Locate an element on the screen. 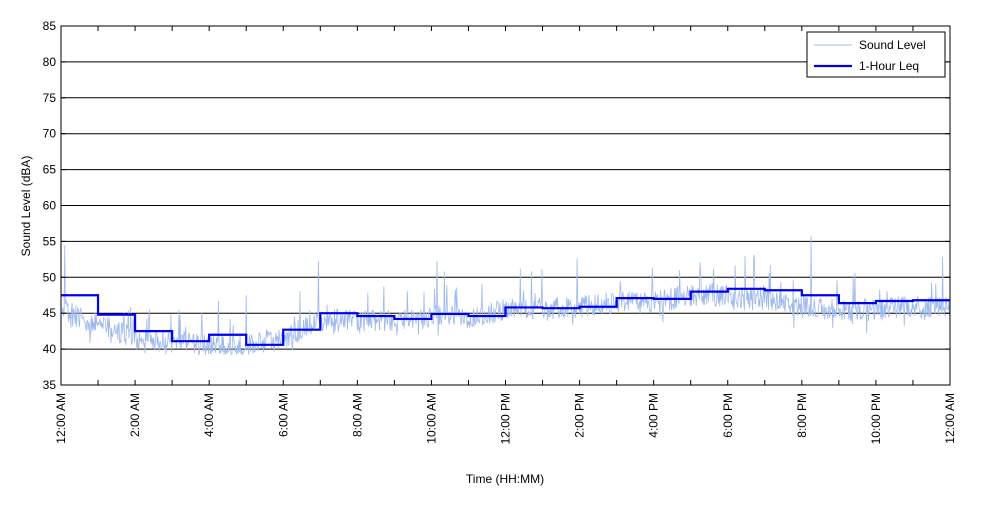  x-tick-label: 10:00 AM is located at coordinates (431, 418).